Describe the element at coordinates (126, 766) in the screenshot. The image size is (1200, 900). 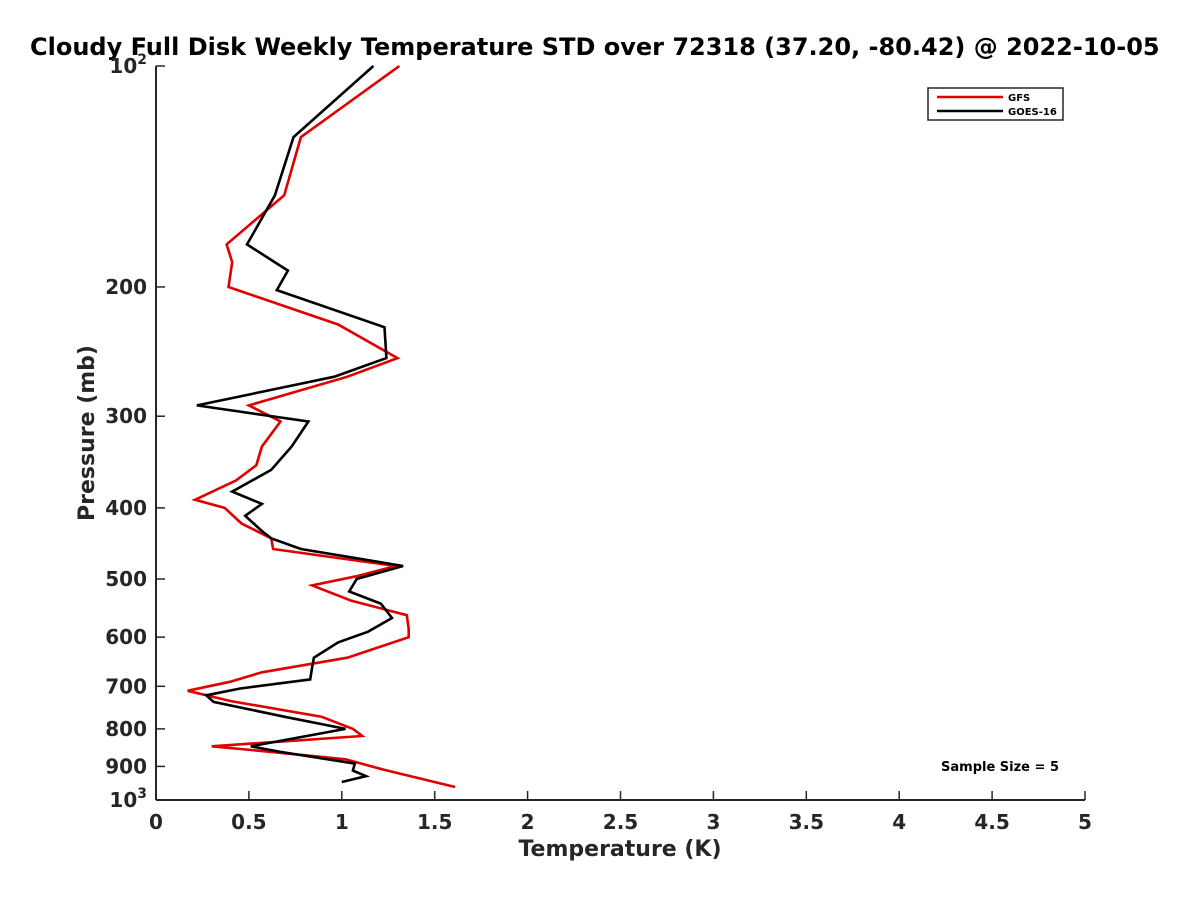
I see `y-tick-label: 900` at that location.